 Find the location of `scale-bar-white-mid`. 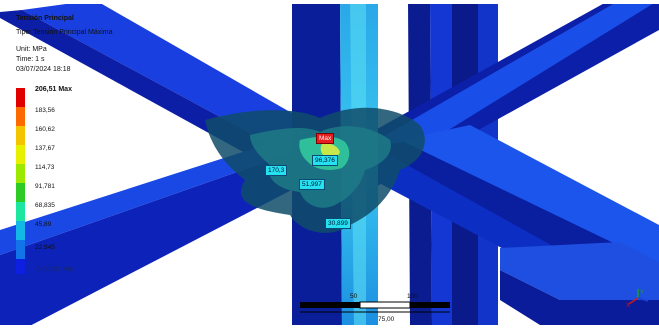

scale-bar-white-mid is located at coordinates (385, 305).